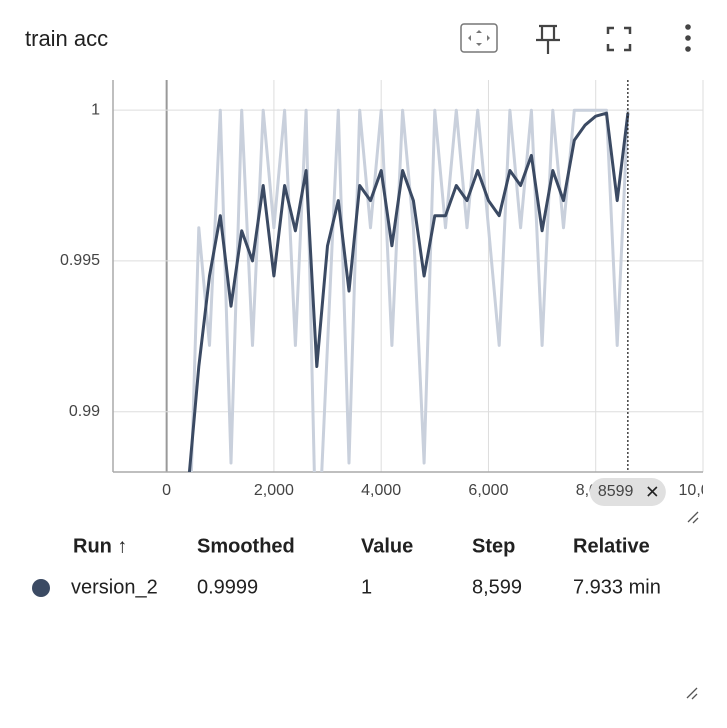 The width and height of the screenshot is (727, 728). I want to click on table-header: Step, so click(493, 546).